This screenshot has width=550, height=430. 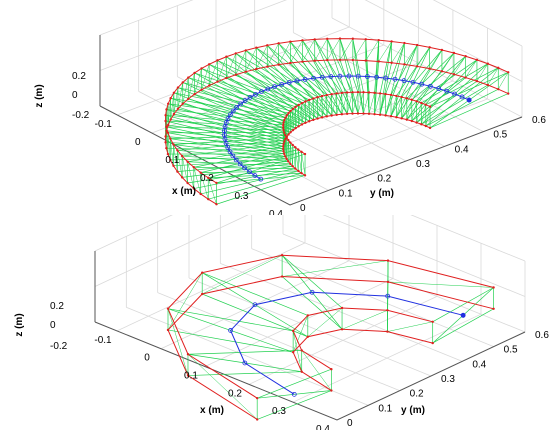 What do you see at coordinates (310, 256) in the screenshot?
I see `wall-grid-z` at bounding box center [310, 256].